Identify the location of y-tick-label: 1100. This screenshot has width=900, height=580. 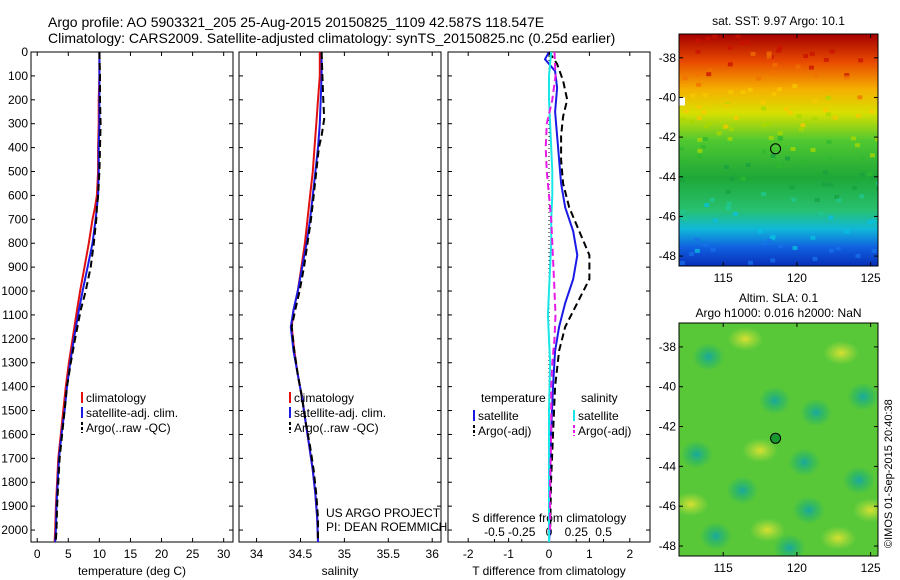
(15, 315).